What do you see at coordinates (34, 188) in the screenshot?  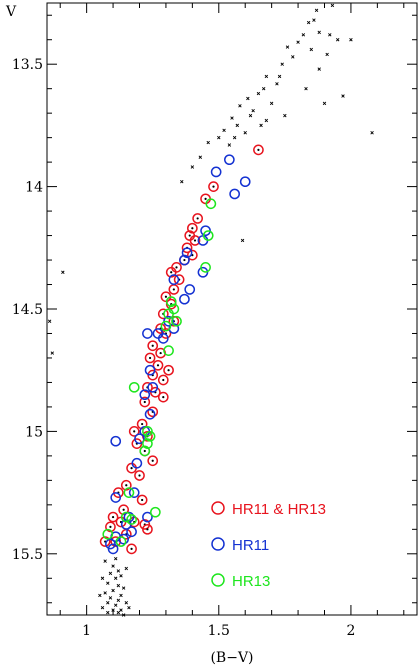 I see `y-tick-label: 14` at bounding box center [34, 188].